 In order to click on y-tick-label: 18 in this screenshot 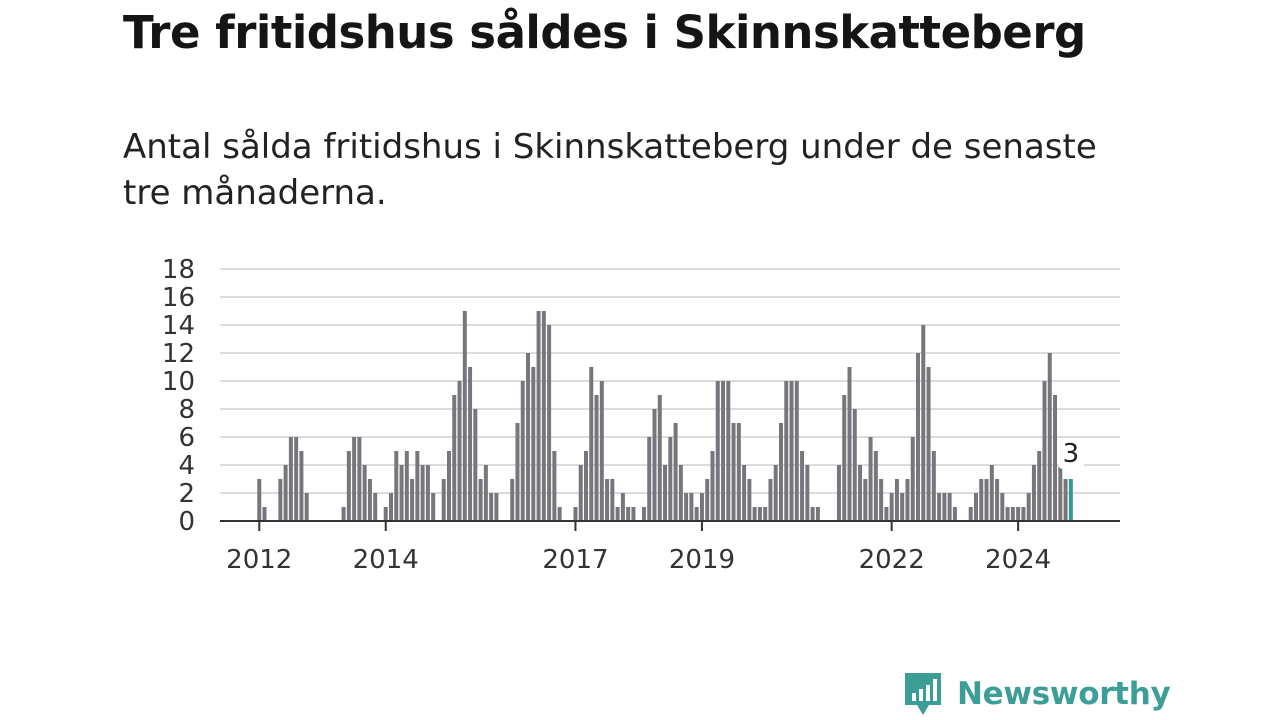, I will do `click(178, 270)`.